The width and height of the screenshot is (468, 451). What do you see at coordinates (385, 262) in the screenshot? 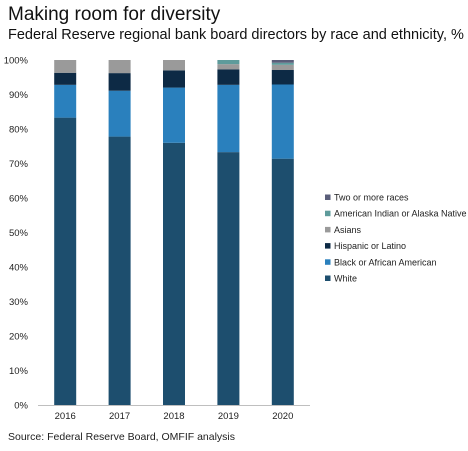
I see `legend-label: Black or African American` at bounding box center [385, 262].